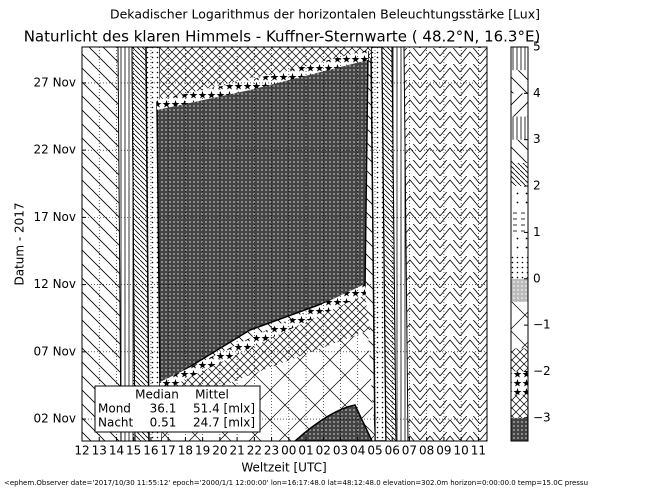 This screenshot has height=494, width=650. What do you see at coordinates (133, 451) in the screenshot?
I see `x-tick-label: 15` at bounding box center [133, 451].